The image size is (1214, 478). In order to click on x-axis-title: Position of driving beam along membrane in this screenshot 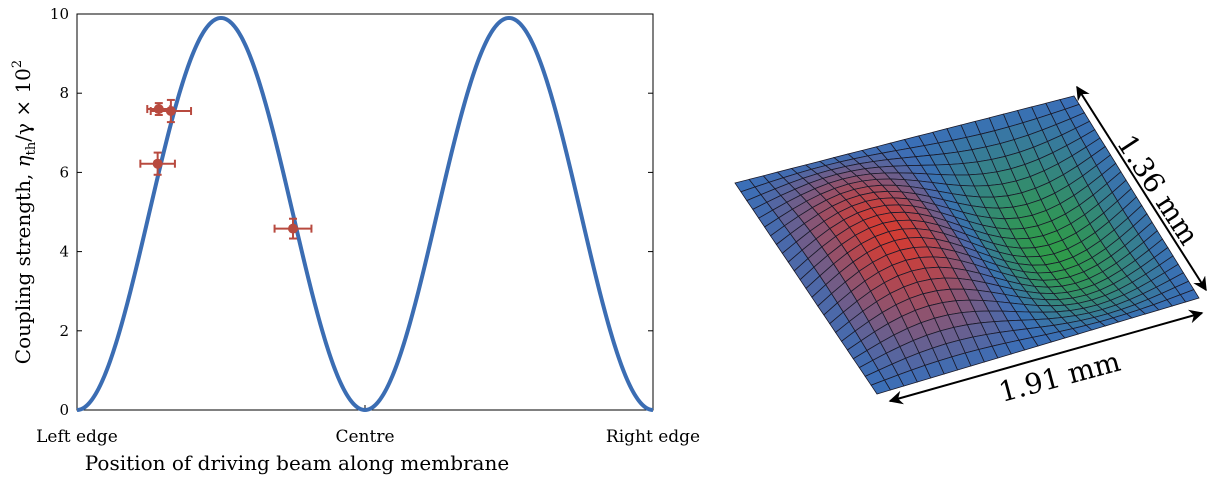, I will do `click(297, 463)`.